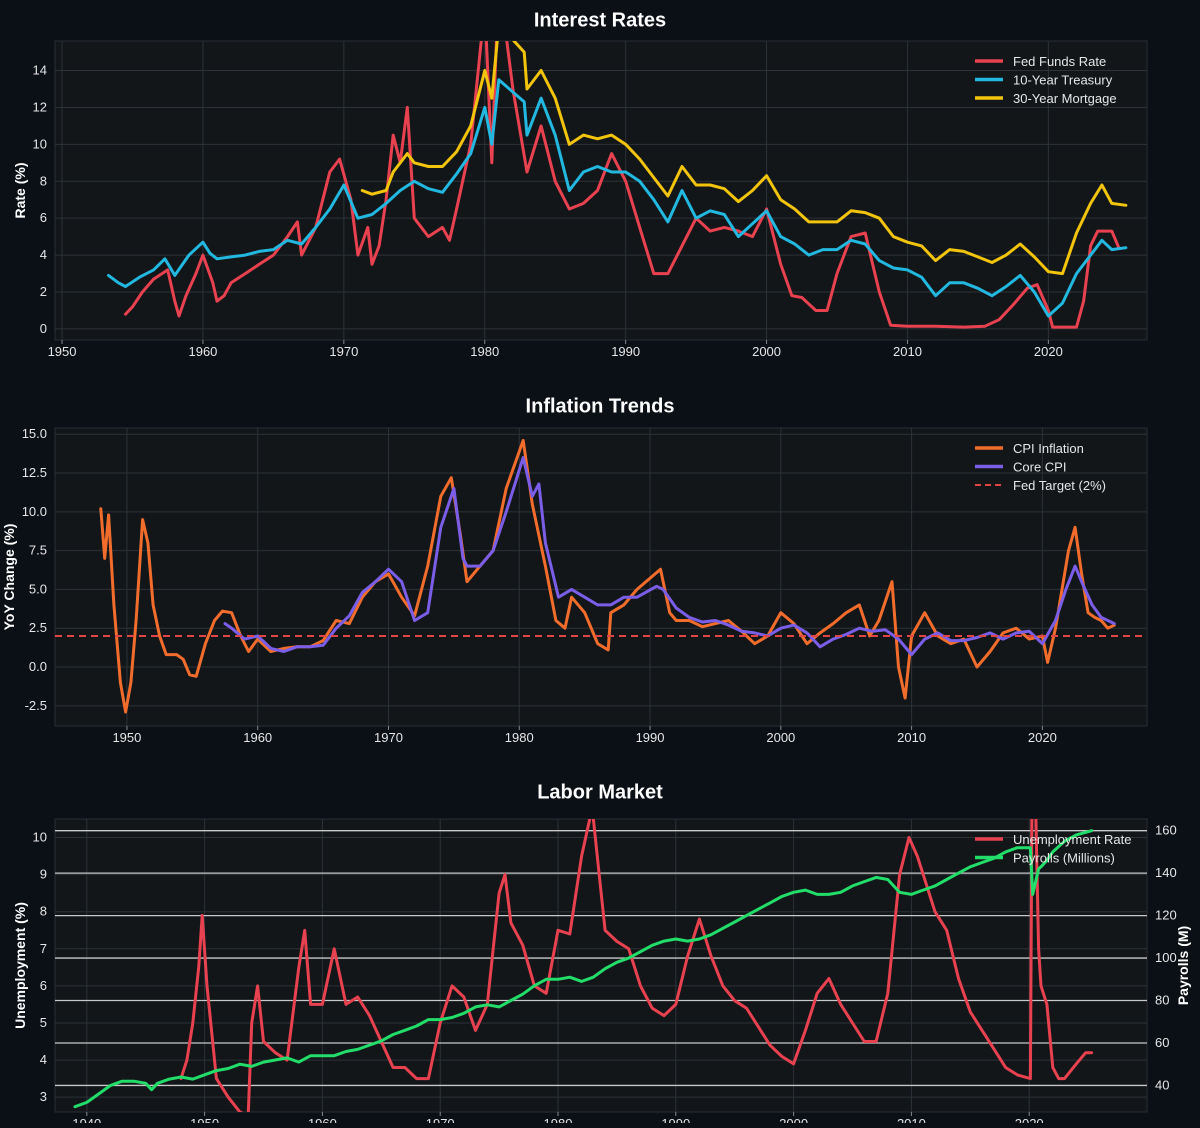 This screenshot has width=1200, height=1128. What do you see at coordinates (1048, 448) in the screenshot?
I see `legend-entry-0: CPI Inflation` at bounding box center [1048, 448].